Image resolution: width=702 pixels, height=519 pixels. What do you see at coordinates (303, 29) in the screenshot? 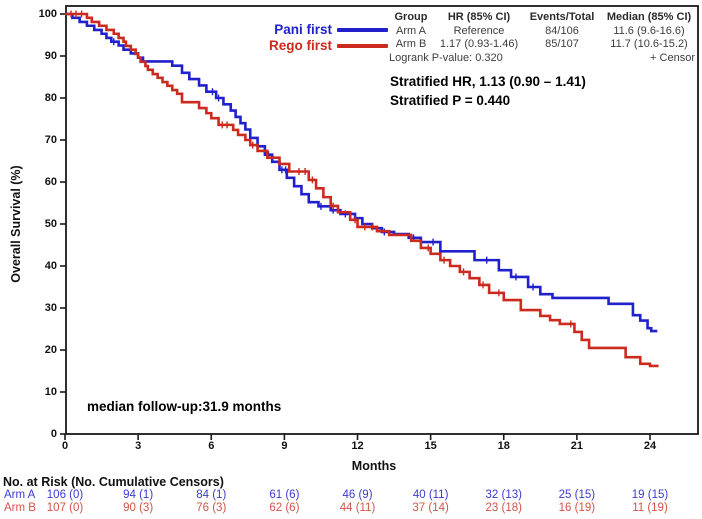
I see `legend-label-arm-a: Pani first` at bounding box center [303, 29].